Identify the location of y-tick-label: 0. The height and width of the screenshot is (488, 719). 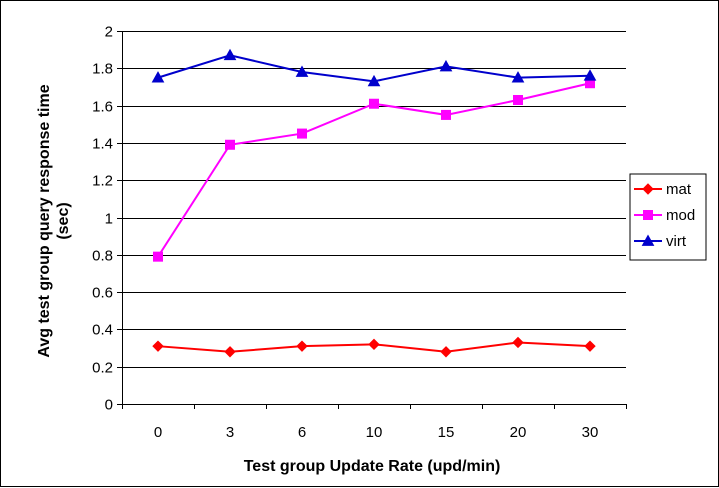
(109, 405).